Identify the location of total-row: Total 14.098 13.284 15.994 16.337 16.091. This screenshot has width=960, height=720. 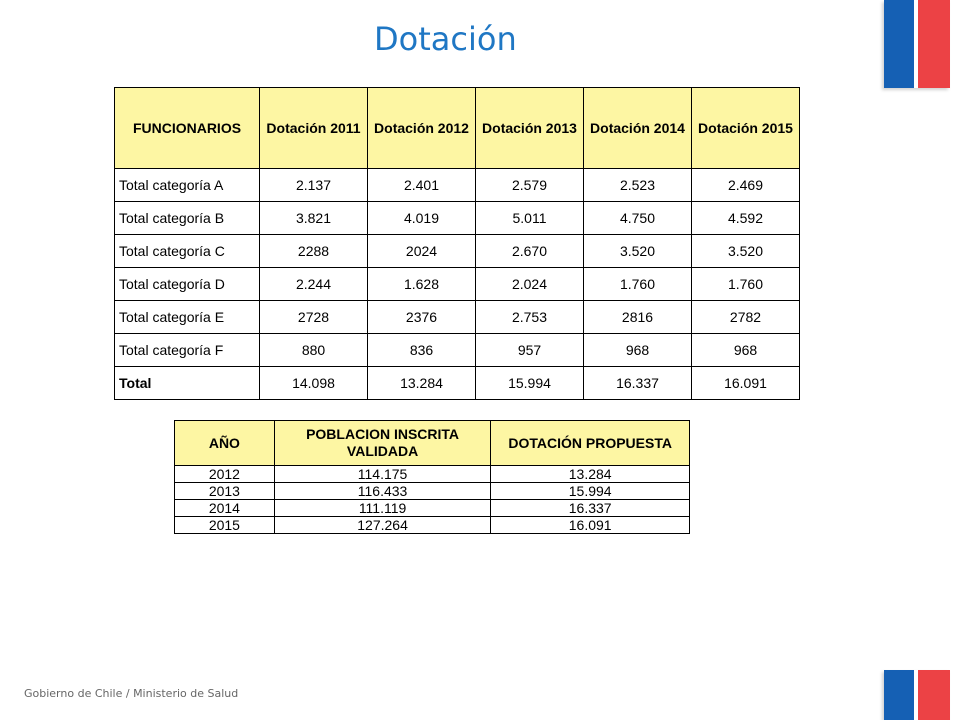
(457, 383).